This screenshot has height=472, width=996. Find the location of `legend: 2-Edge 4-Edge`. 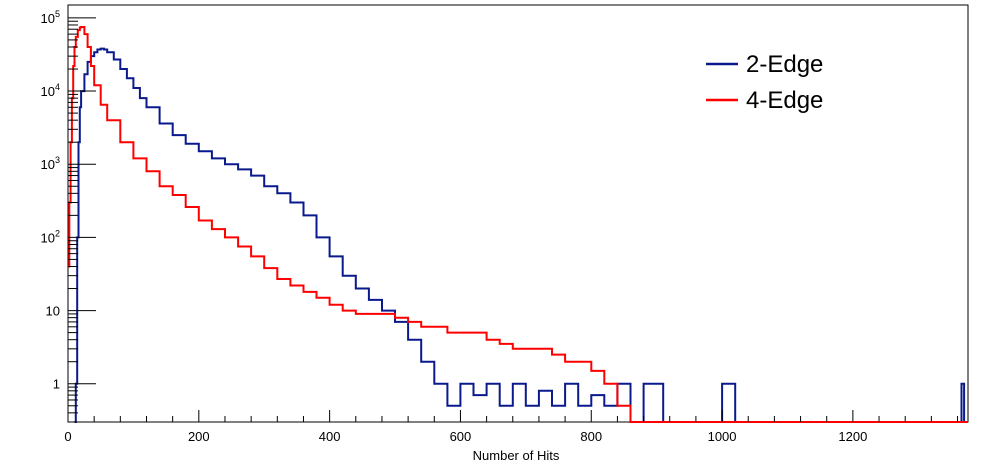

legend: 2-Edge 4-Edge is located at coordinates (764, 82).